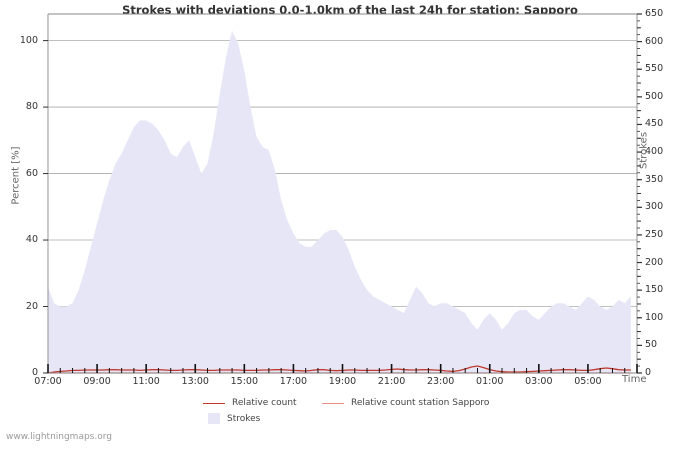 The image size is (700, 450). Describe the element at coordinates (244, 418) in the screenshot. I see `legend-label-strokes: Strokes` at that location.